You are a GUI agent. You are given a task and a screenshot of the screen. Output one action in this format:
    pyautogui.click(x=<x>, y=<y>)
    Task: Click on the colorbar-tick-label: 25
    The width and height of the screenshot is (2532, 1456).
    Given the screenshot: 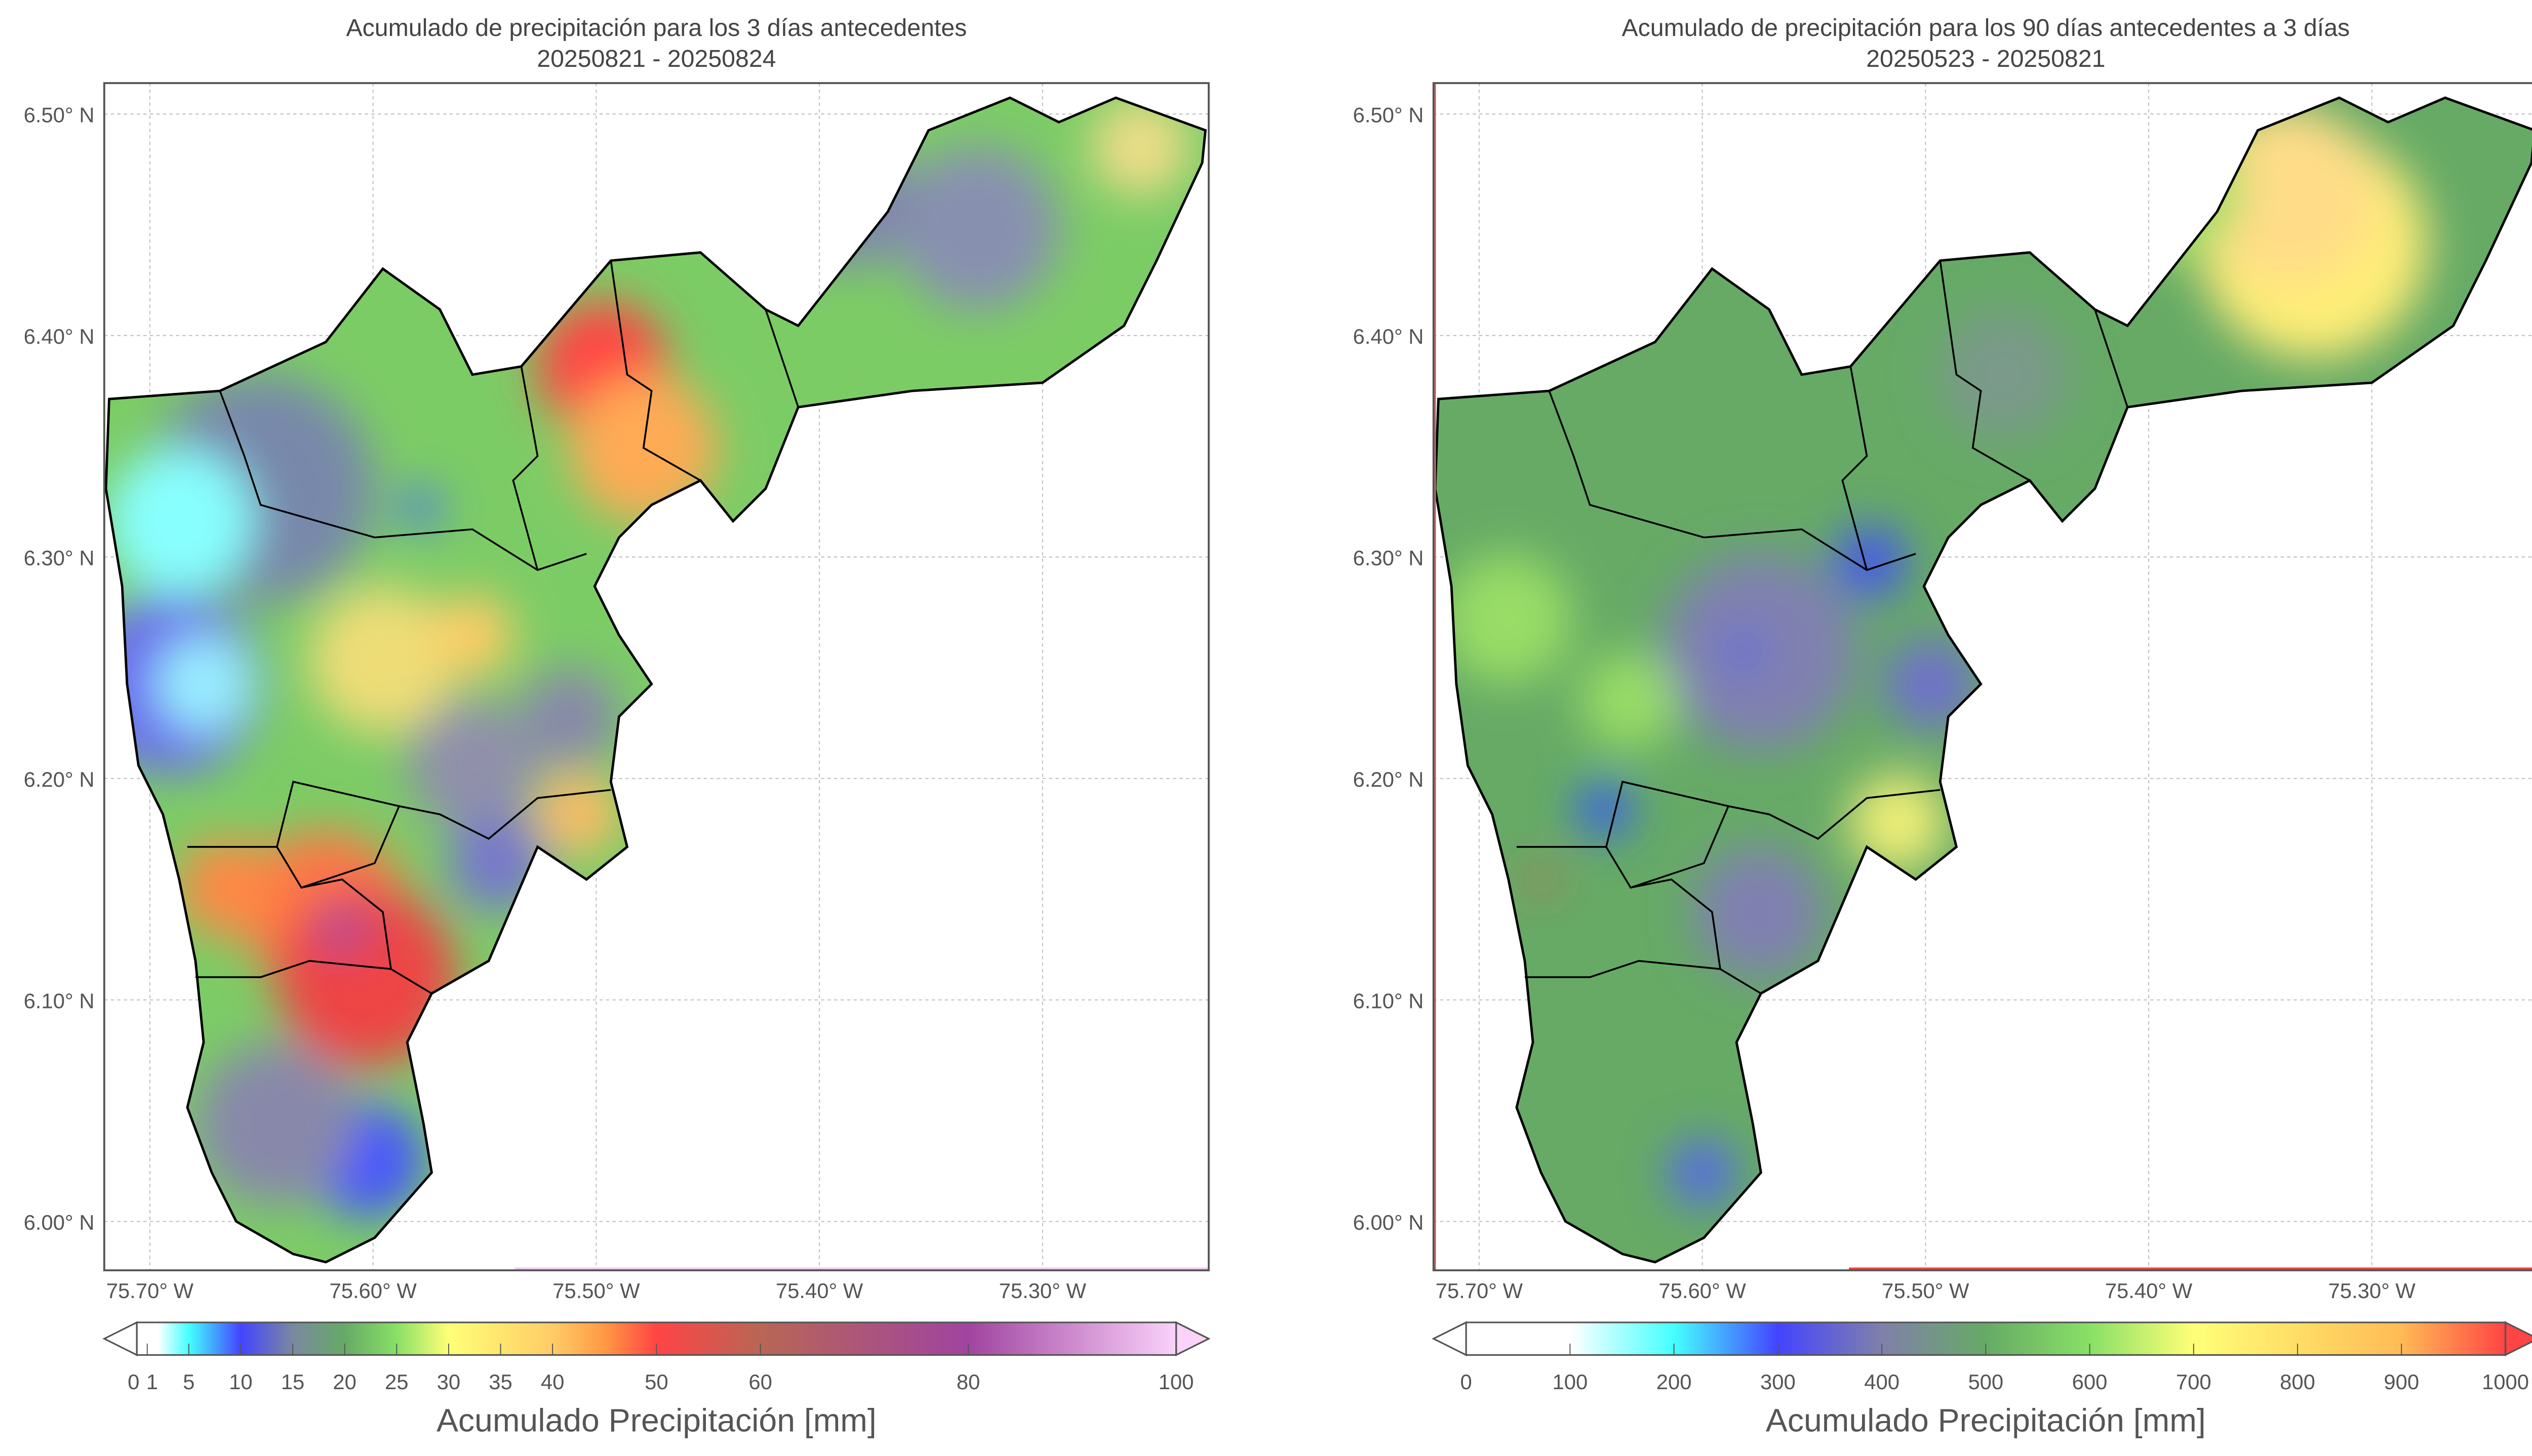 What is the action you would take?
    pyautogui.click(x=397, y=1382)
    